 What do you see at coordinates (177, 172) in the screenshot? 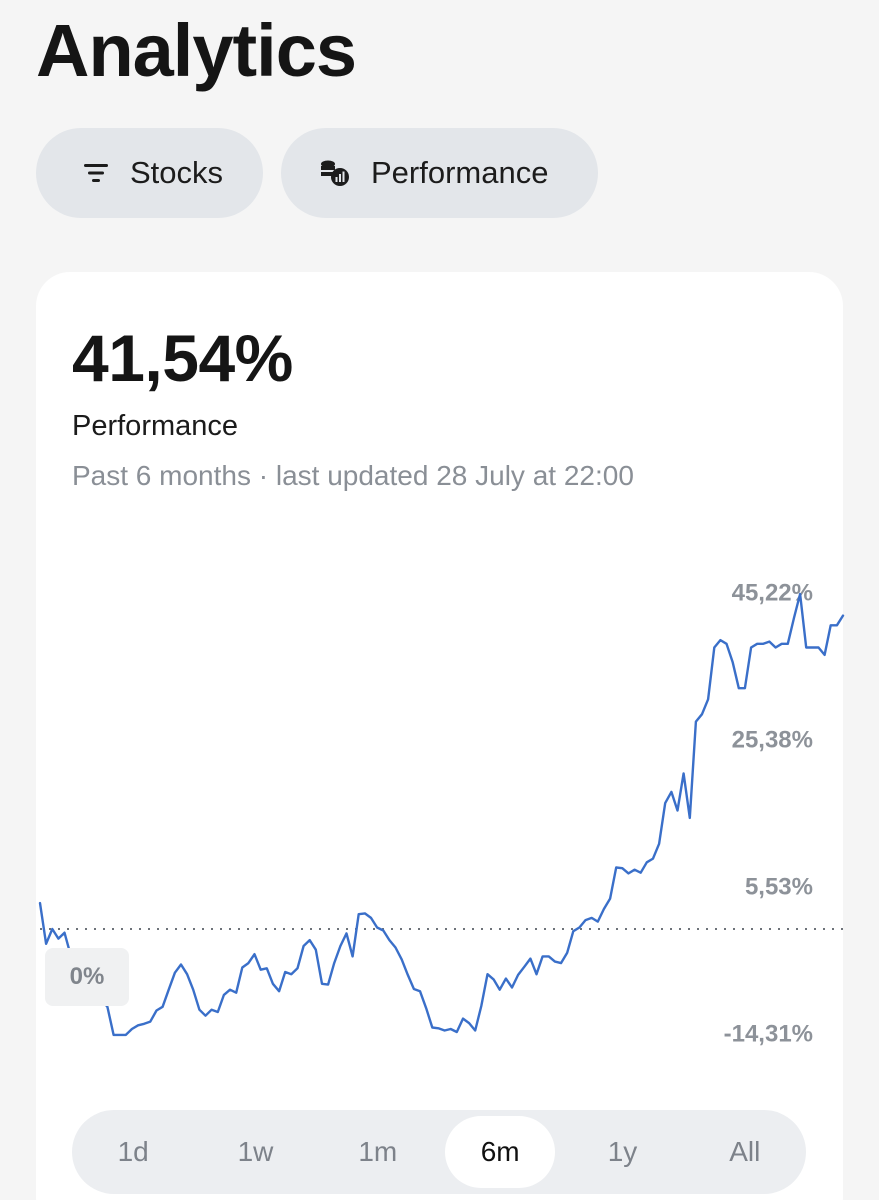
I see `stocks-filter-label: Stocks` at bounding box center [177, 172].